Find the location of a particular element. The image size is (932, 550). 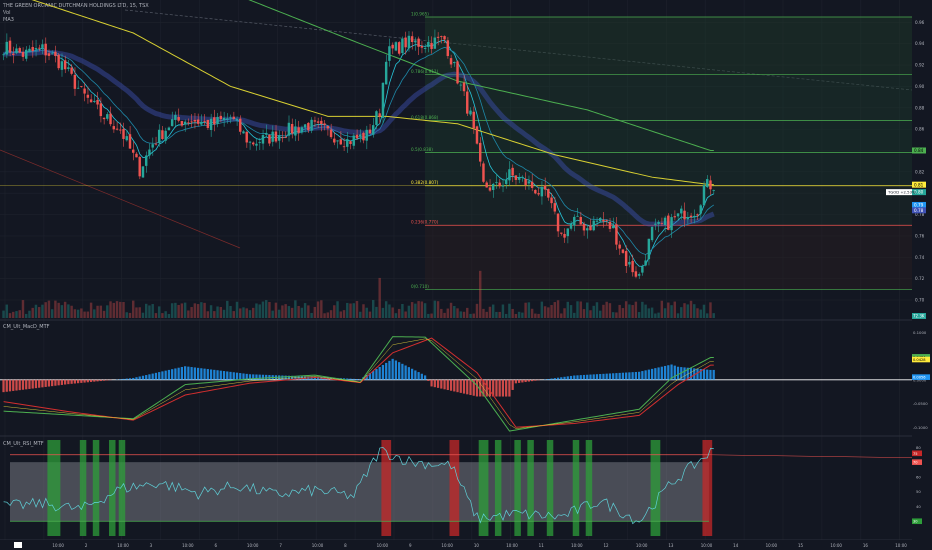

volume-tag is located at coordinates (919, 316).